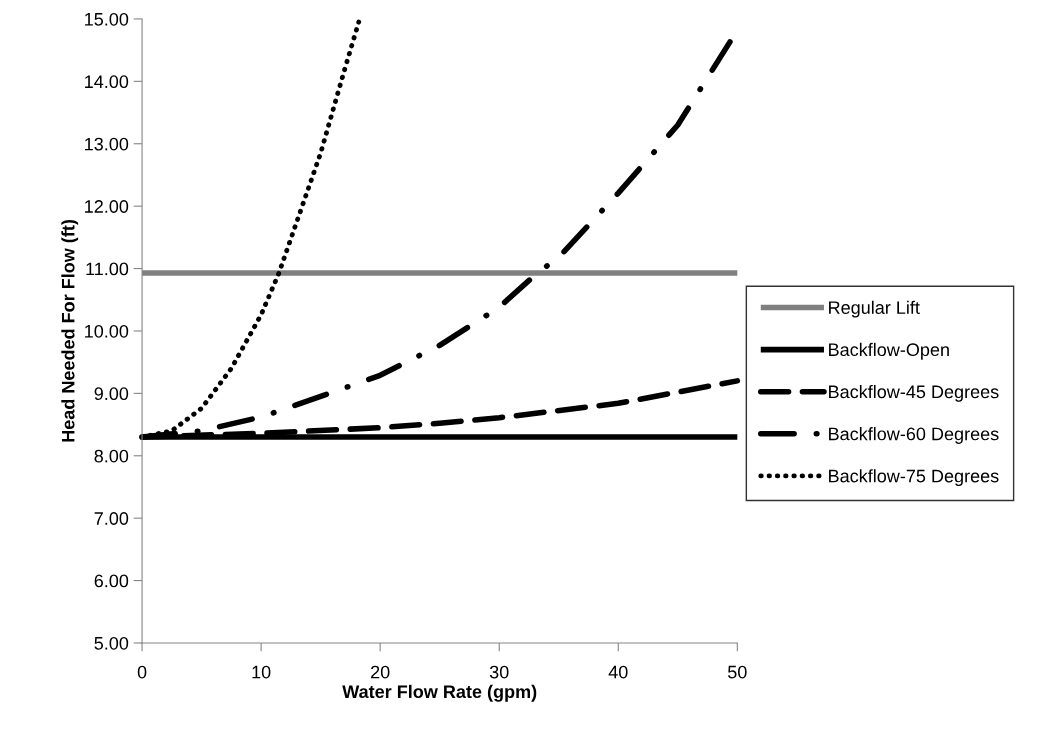  I want to click on y-tick-label: 15.00, so click(107, 19).